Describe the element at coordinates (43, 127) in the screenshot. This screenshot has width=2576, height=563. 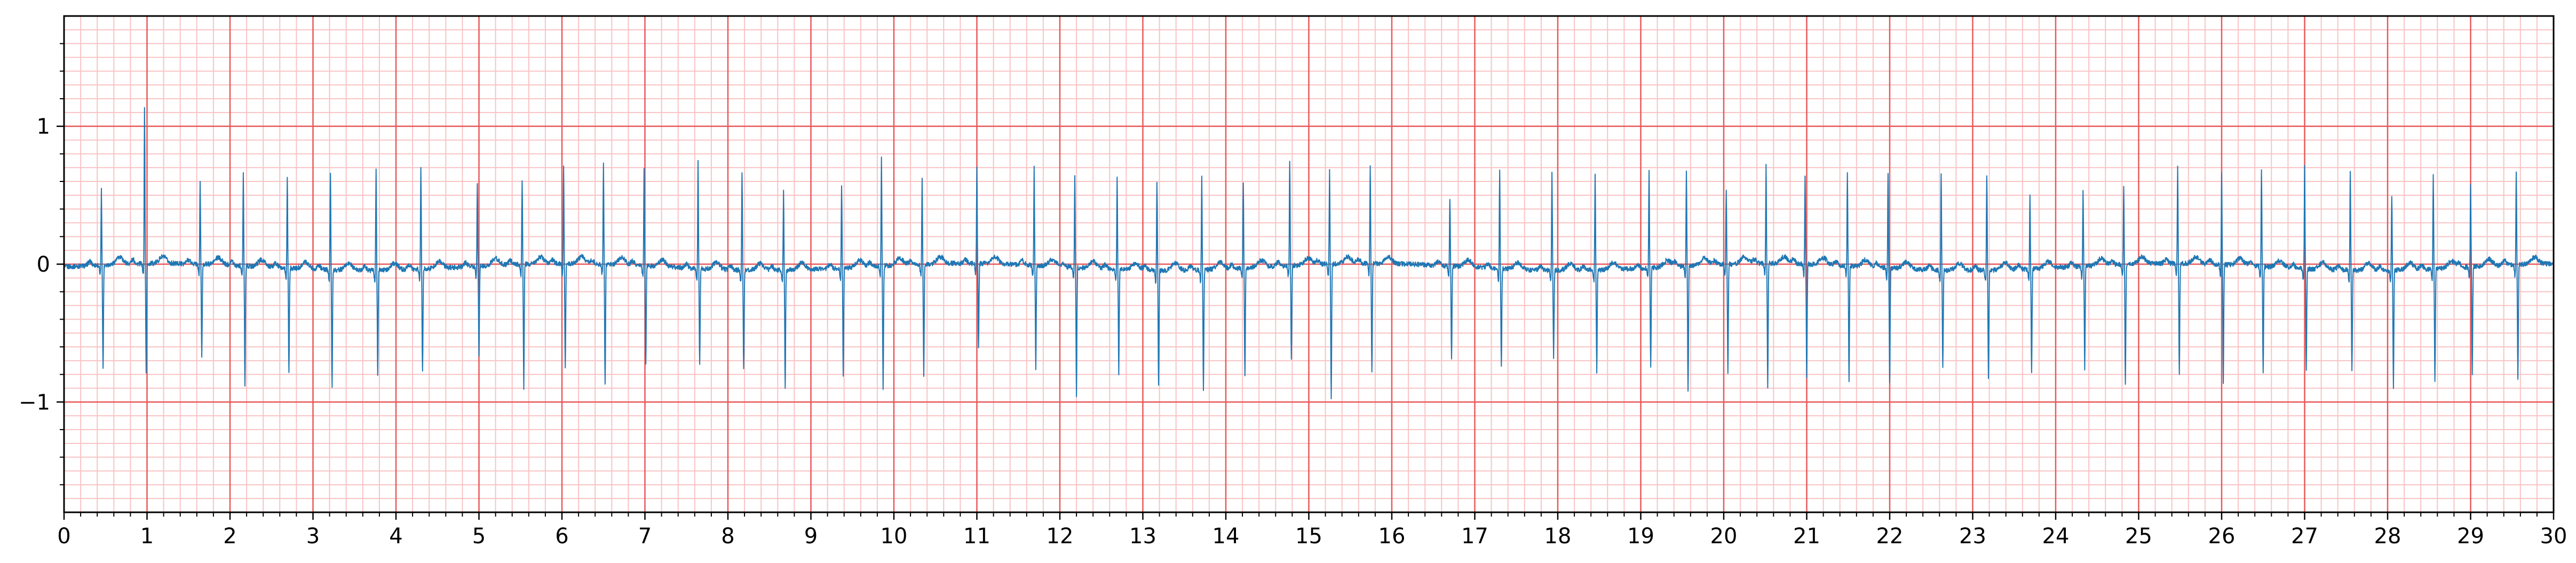
I see `y-tick-label: 1` at that location.